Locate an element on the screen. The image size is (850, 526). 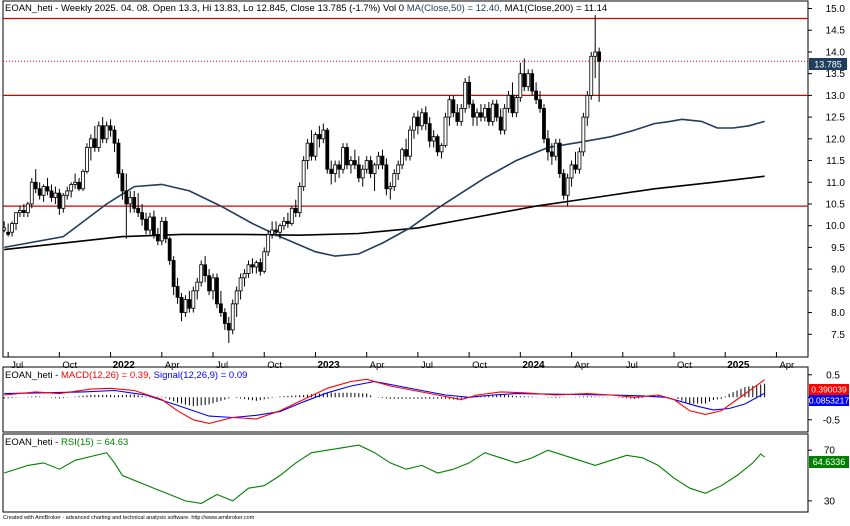
macd-tick-label: 0.5 is located at coordinates (833, 375).